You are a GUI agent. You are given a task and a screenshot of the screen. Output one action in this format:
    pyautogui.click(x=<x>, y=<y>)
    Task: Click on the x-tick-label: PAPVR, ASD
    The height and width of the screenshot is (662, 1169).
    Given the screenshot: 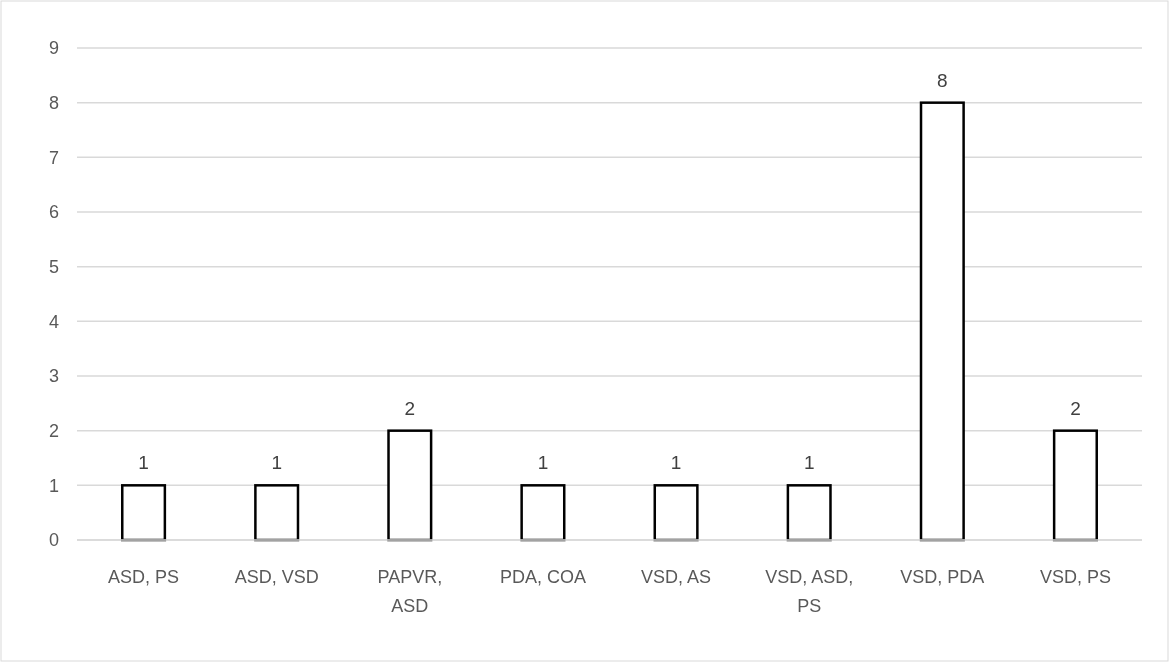 What is the action you would take?
    pyautogui.click(x=410, y=591)
    